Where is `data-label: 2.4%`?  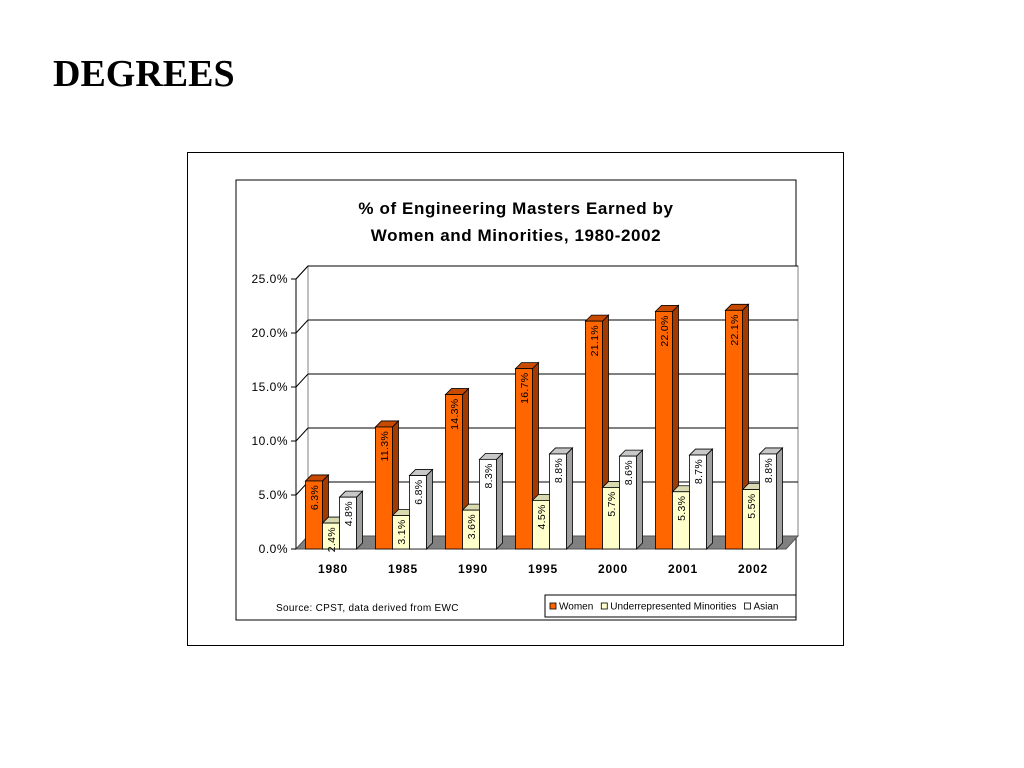 data-label: 2.4% is located at coordinates (332, 539).